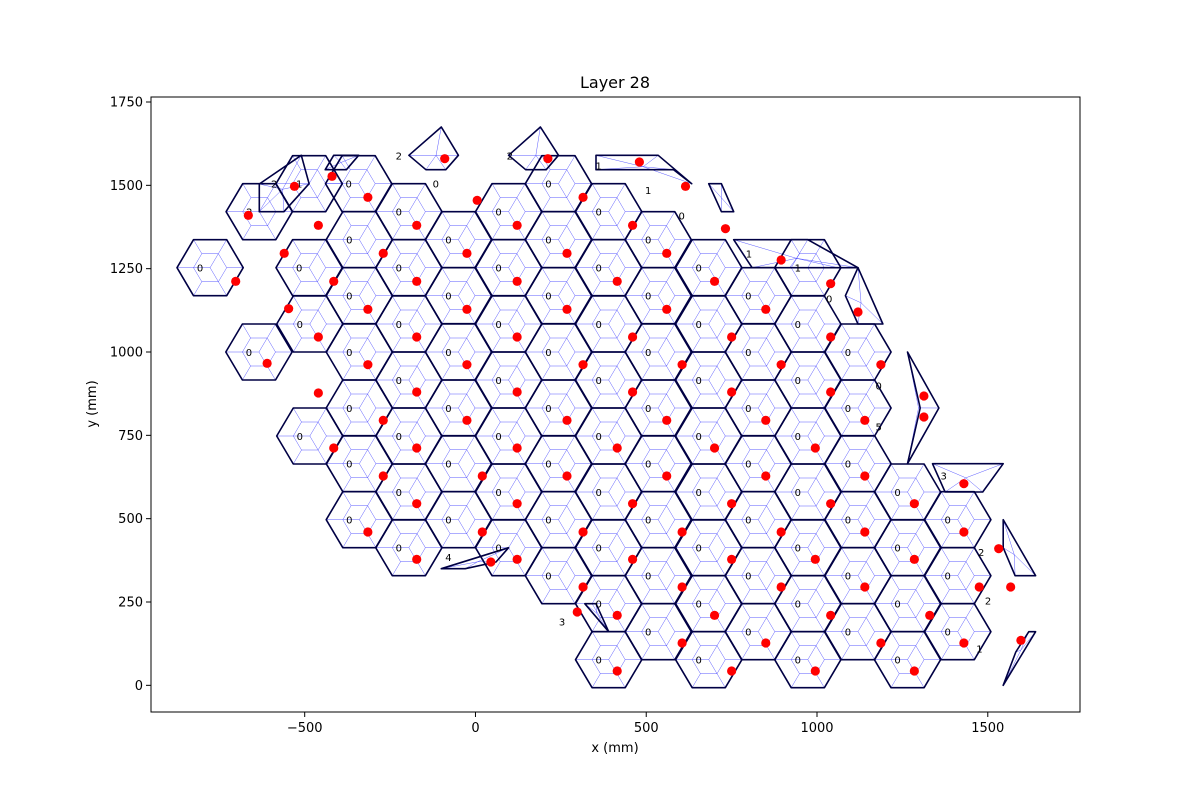 The image size is (1200, 800). I want to click on edge-module, so click(1019, 547).